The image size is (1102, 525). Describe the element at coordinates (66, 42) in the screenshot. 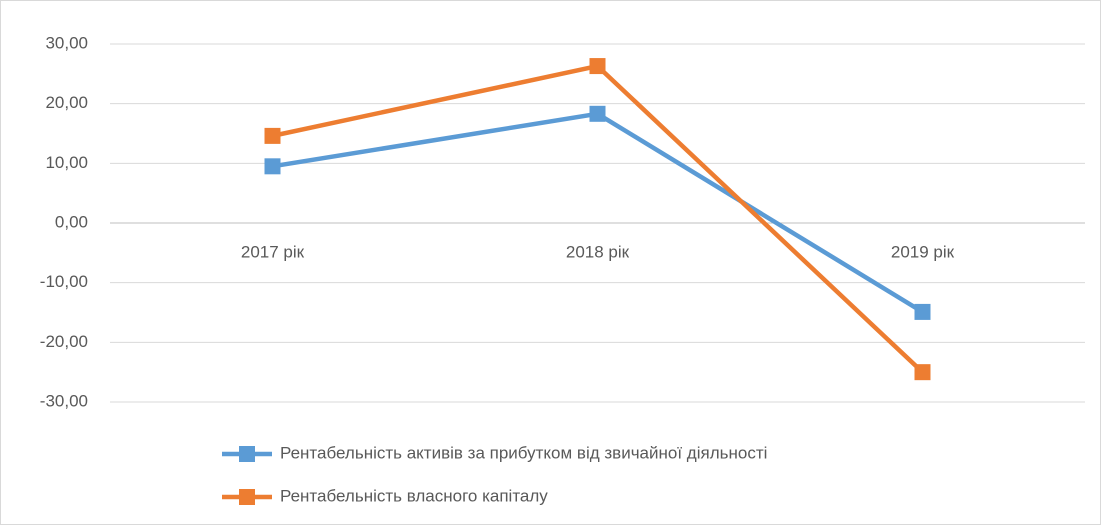

I see `y-tick-label: 30,00` at that location.